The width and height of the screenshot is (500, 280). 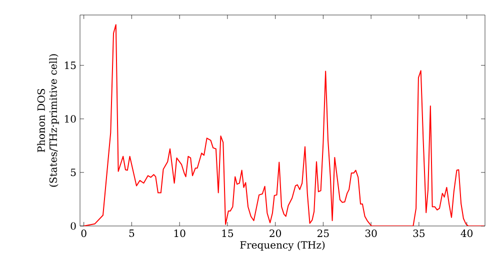 I want to click on y-axis-title: Phonon DOS (States/THz·primitive cell), so click(x=48, y=120).